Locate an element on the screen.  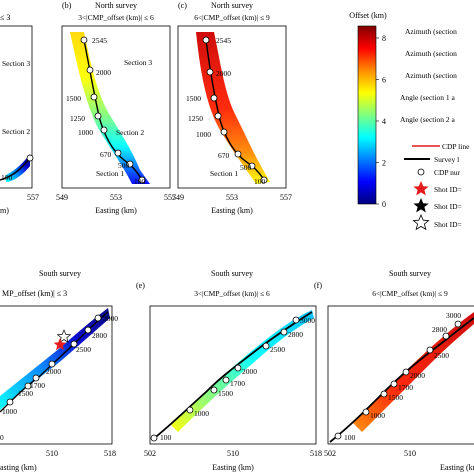
panel-e-cdp-labels: 3000 2800 2500 2000 1700 1500 1000 100 is located at coordinates (237, 379).